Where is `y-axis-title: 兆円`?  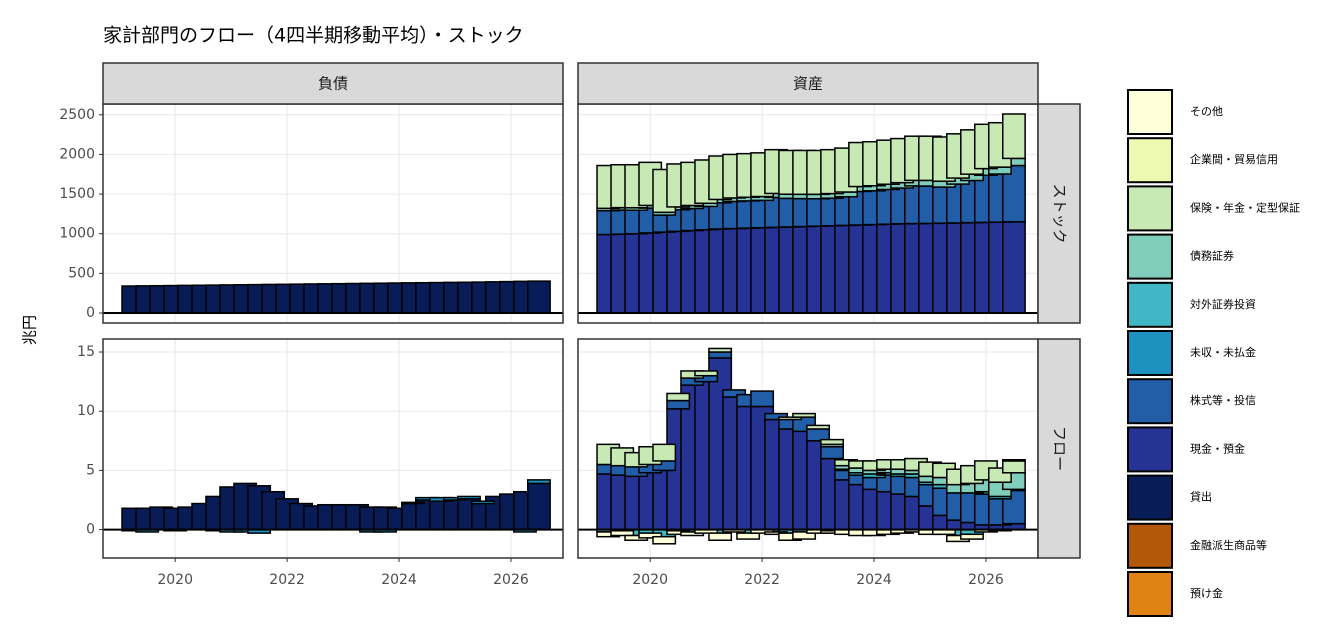
y-axis-title: 兆円 is located at coordinates (30, 330).